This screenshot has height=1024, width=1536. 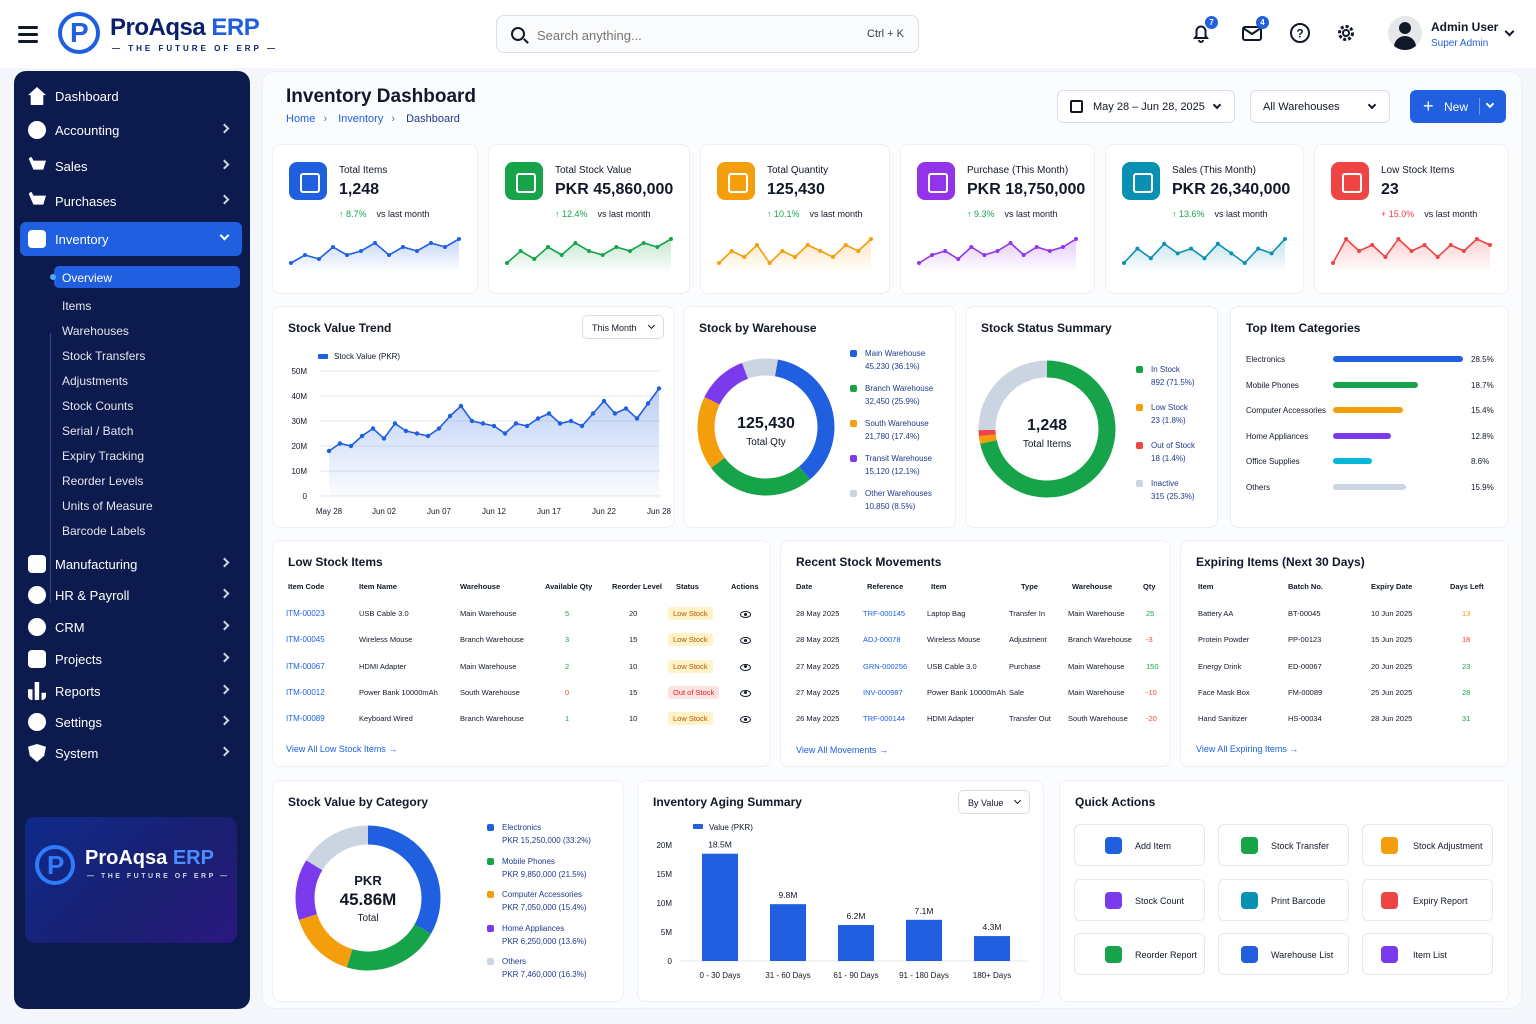 What do you see at coordinates (131, 130) in the screenshot?
I see `sidebar-item-accounting: Accounting` at bounding box center [131, 130].